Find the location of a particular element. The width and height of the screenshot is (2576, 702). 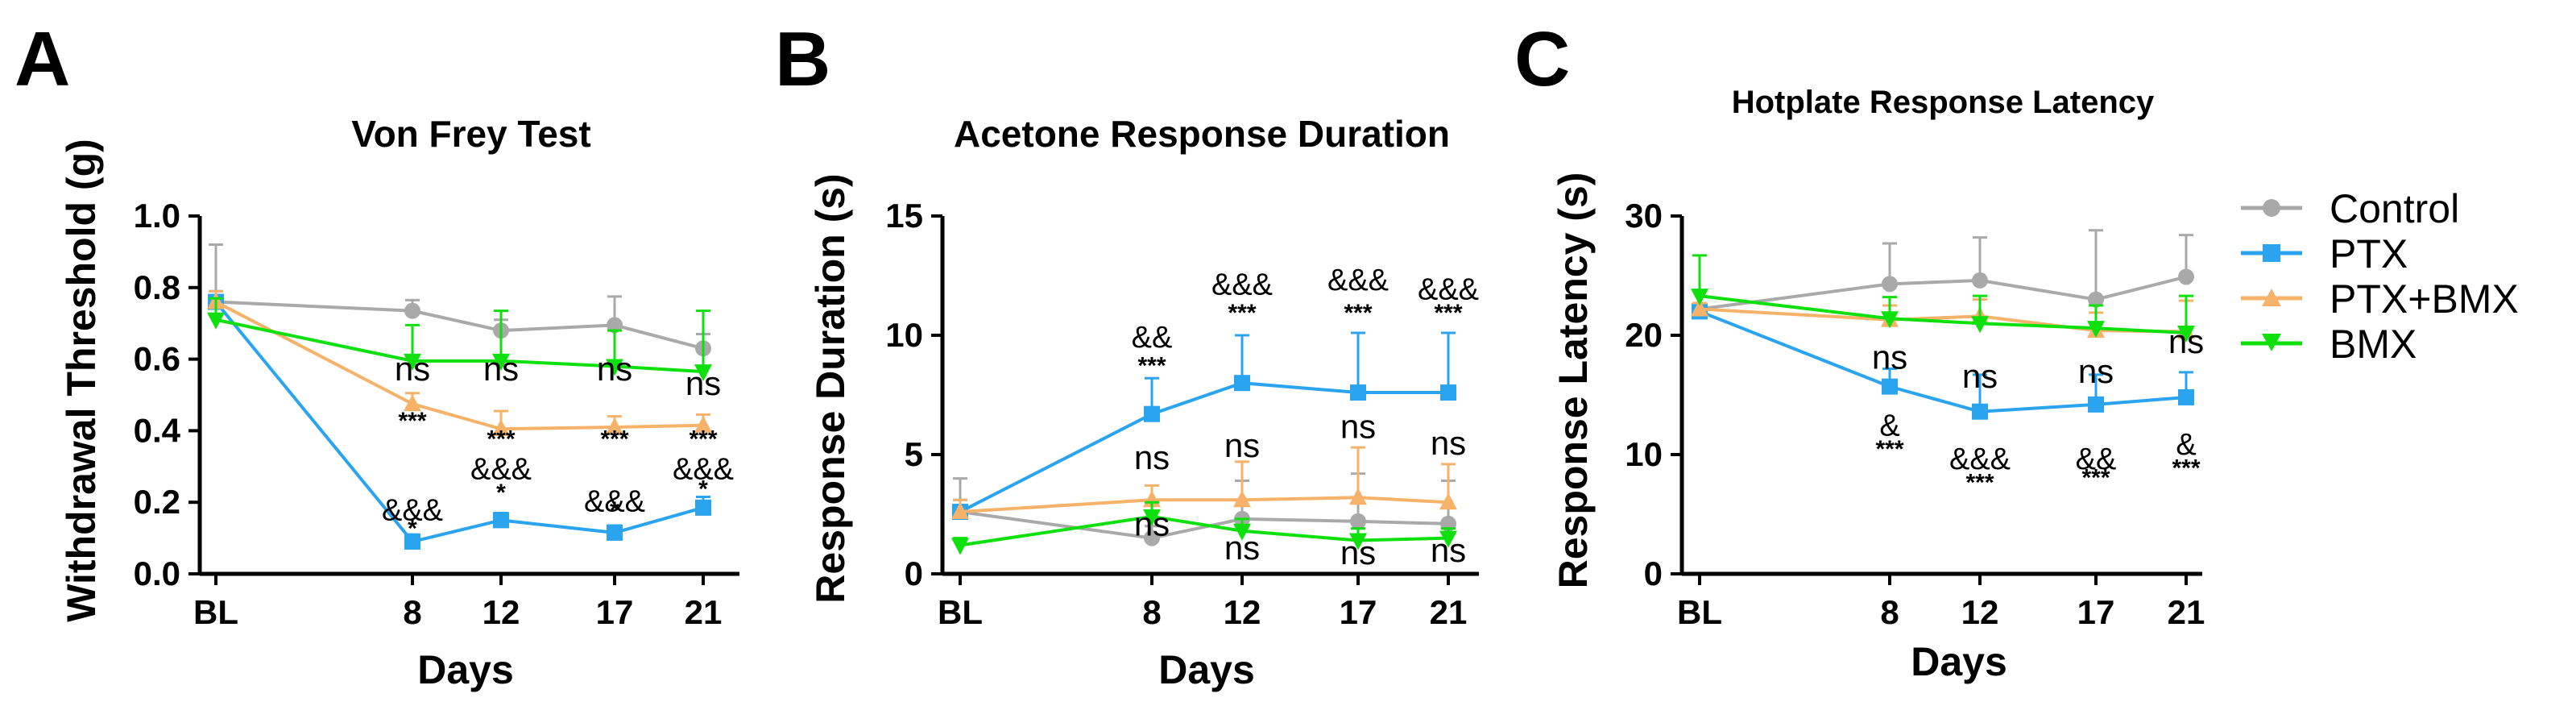

series-ptx is located at coordinates (1943, 361).